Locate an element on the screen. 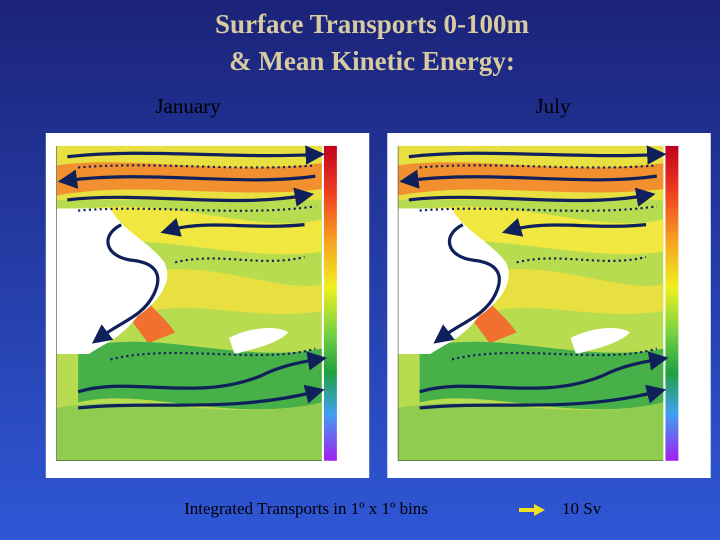 This screenshot has width=720, height=540. panel-label: July is located at coordinates (553, 106).